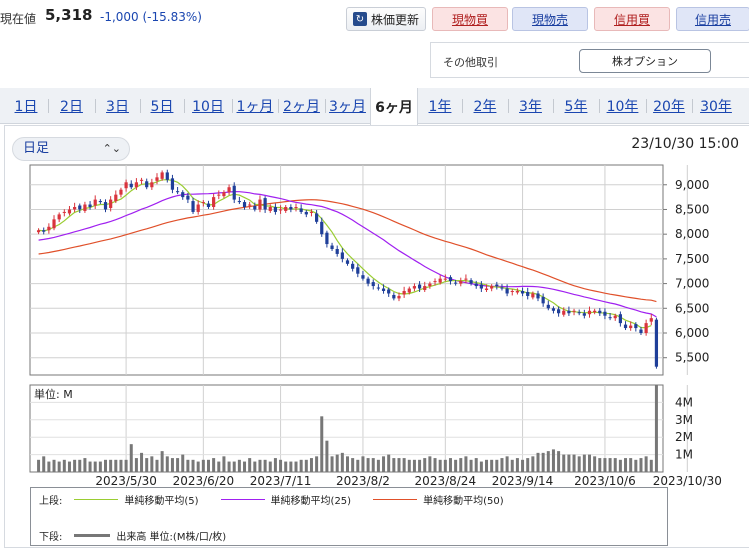 The height and width of the screenshot is (548, 749). Describe the element at coordinates (347, 107) in the screenshot. I see `tab-7: 3ヶ月` at that location.